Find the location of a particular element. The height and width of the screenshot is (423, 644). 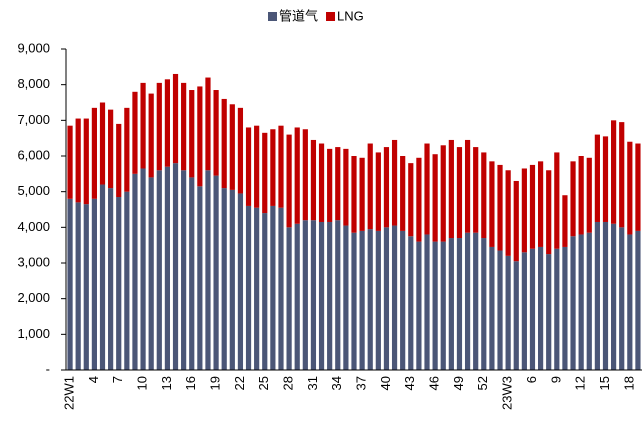

x-tick-label: 40 is located at coordinates (385, 383).